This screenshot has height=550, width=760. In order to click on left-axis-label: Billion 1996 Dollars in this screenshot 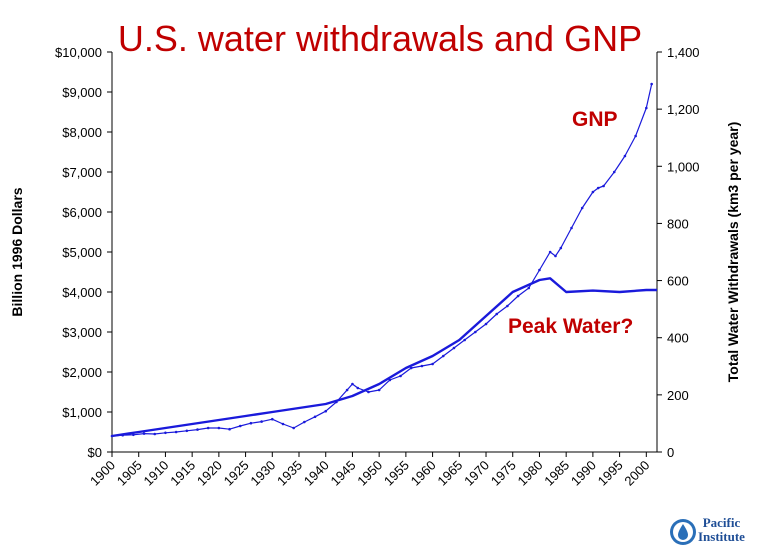, I will do `click(17, 251)`.